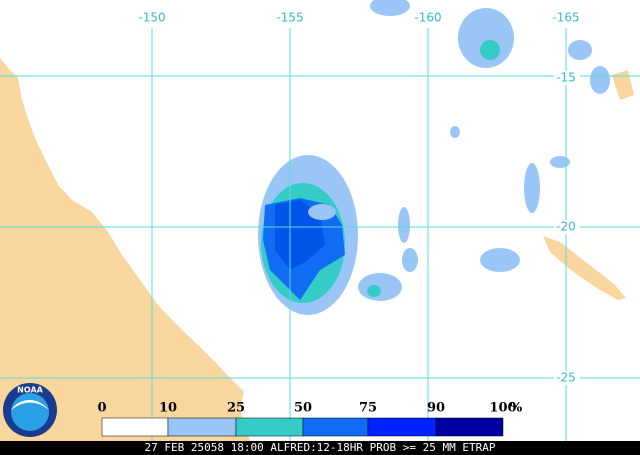 This screenshot has width=640, height=455. What do you see at coordinates (303, 408) in the screenshot?
I see `legend-label: 50` at bounding box center [303, 408].